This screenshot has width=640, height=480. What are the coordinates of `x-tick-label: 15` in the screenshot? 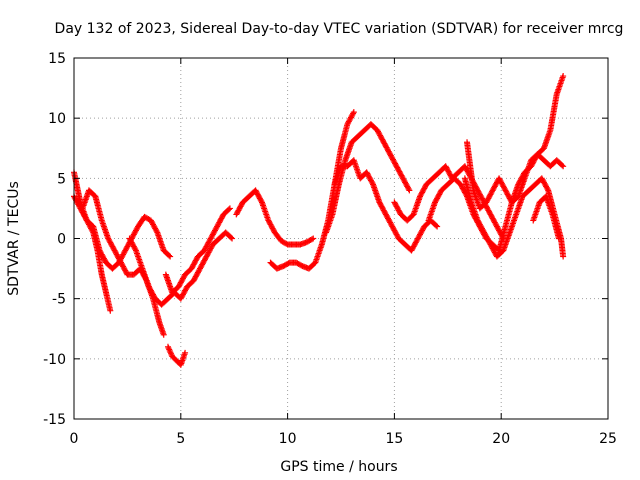 It's located at (394, 439).